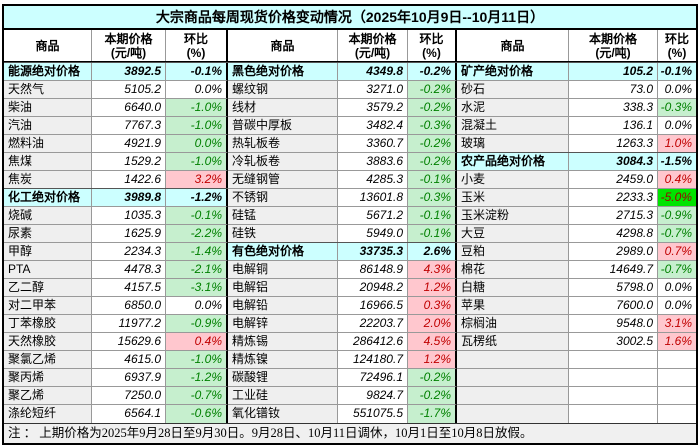  What do you see at coordinates (432, 324) in the screenshot?
I see `pct-cell: 2.0%` at bounding box center [432, 324].